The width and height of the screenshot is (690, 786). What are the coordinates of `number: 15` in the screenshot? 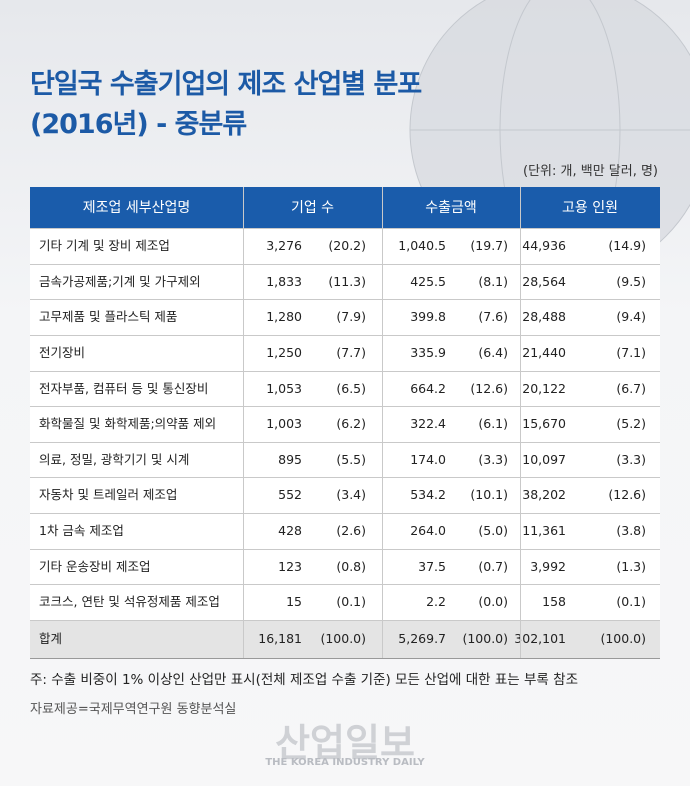 It's located at (294, 602).